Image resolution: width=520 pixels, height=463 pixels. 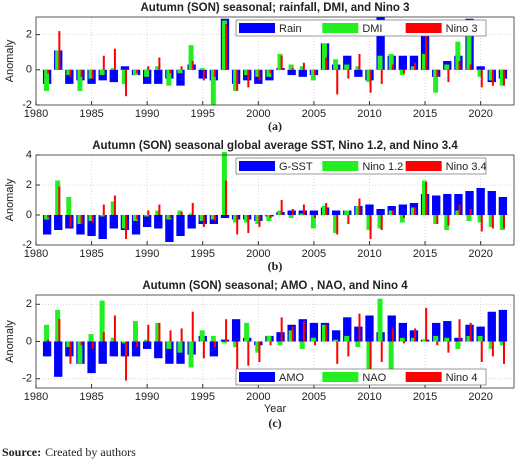 I want to click on x-axis-label: Year, so click(x=275, y=409).